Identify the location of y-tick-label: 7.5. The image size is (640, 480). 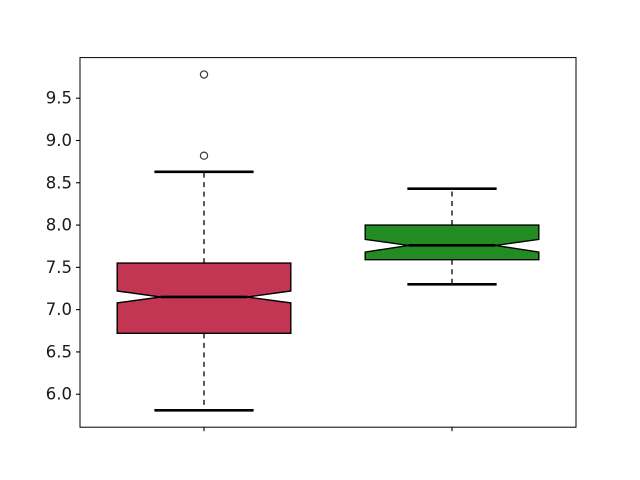
(59, 267).